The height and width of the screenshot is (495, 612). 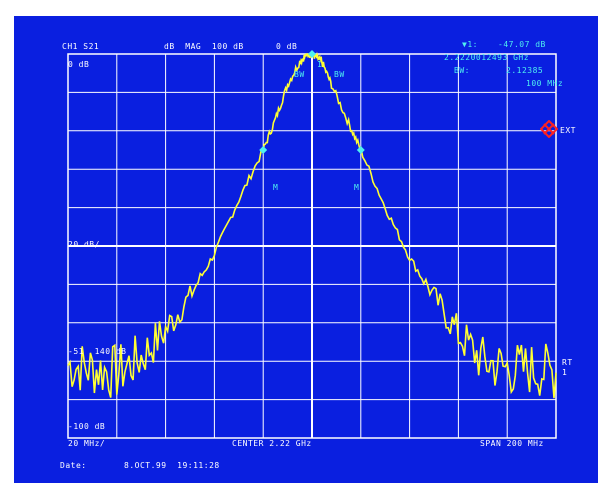 What do you see at coordinates (204, 46) in the screenshot?
I see `format-label: dB MAG 100 dB` at bounding box center [204, 46].